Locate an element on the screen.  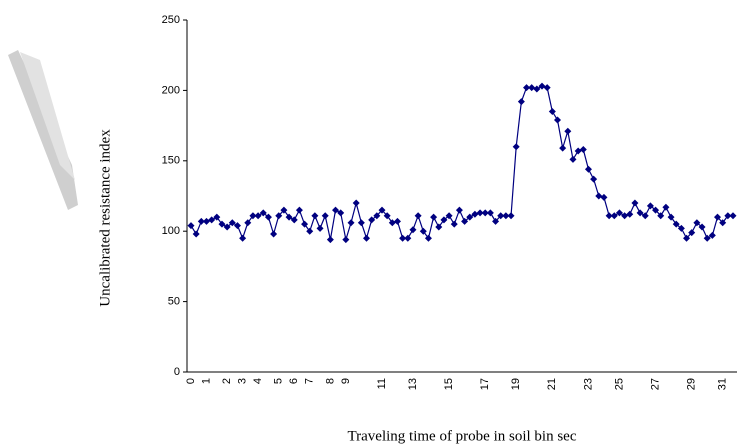
x-tick-label: 8 is located at coordinates (330, 381).